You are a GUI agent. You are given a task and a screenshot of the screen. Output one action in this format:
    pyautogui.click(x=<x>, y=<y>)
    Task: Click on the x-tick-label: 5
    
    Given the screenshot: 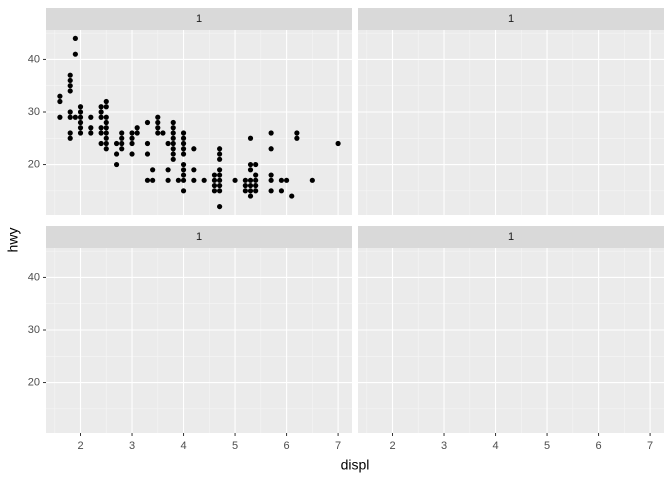 What is the action you would take?
    pyautogui.click(x=235, y=446)
    